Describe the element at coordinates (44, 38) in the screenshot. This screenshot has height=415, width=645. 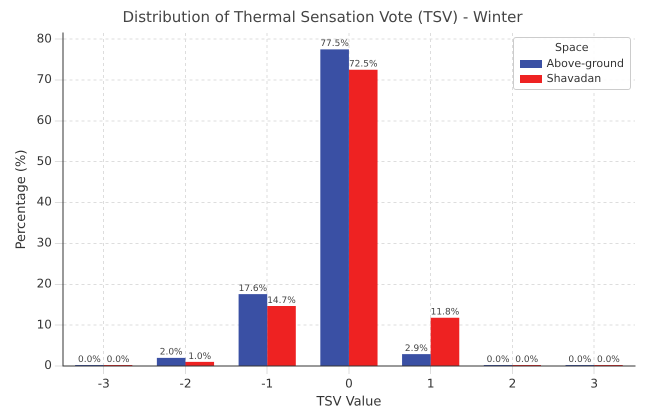
I see `y-tick-label: 80` at that location.